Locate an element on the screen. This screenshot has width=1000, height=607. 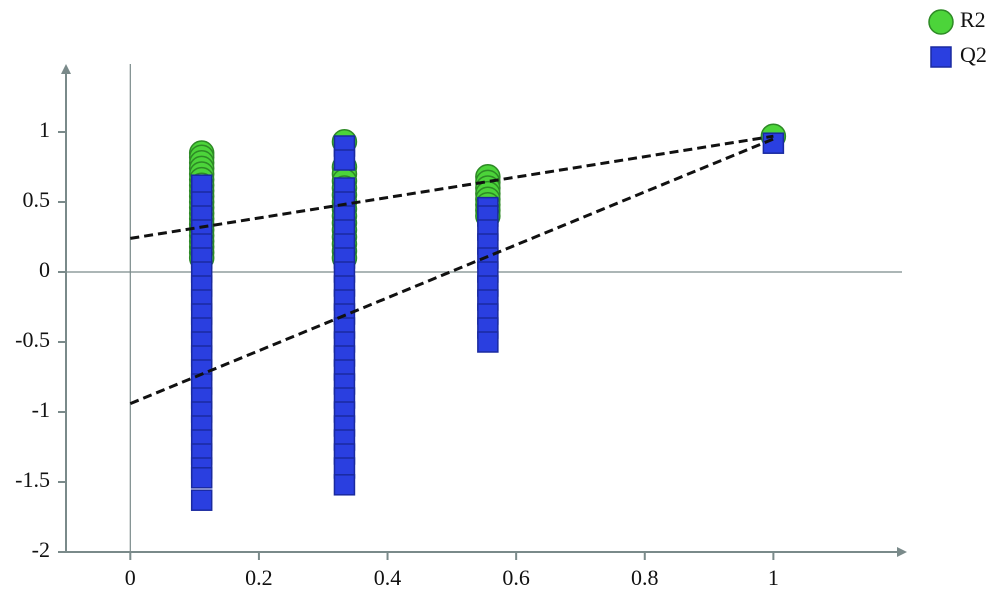
y-tick-label: 0.5 is located at coordinates (37, 199).